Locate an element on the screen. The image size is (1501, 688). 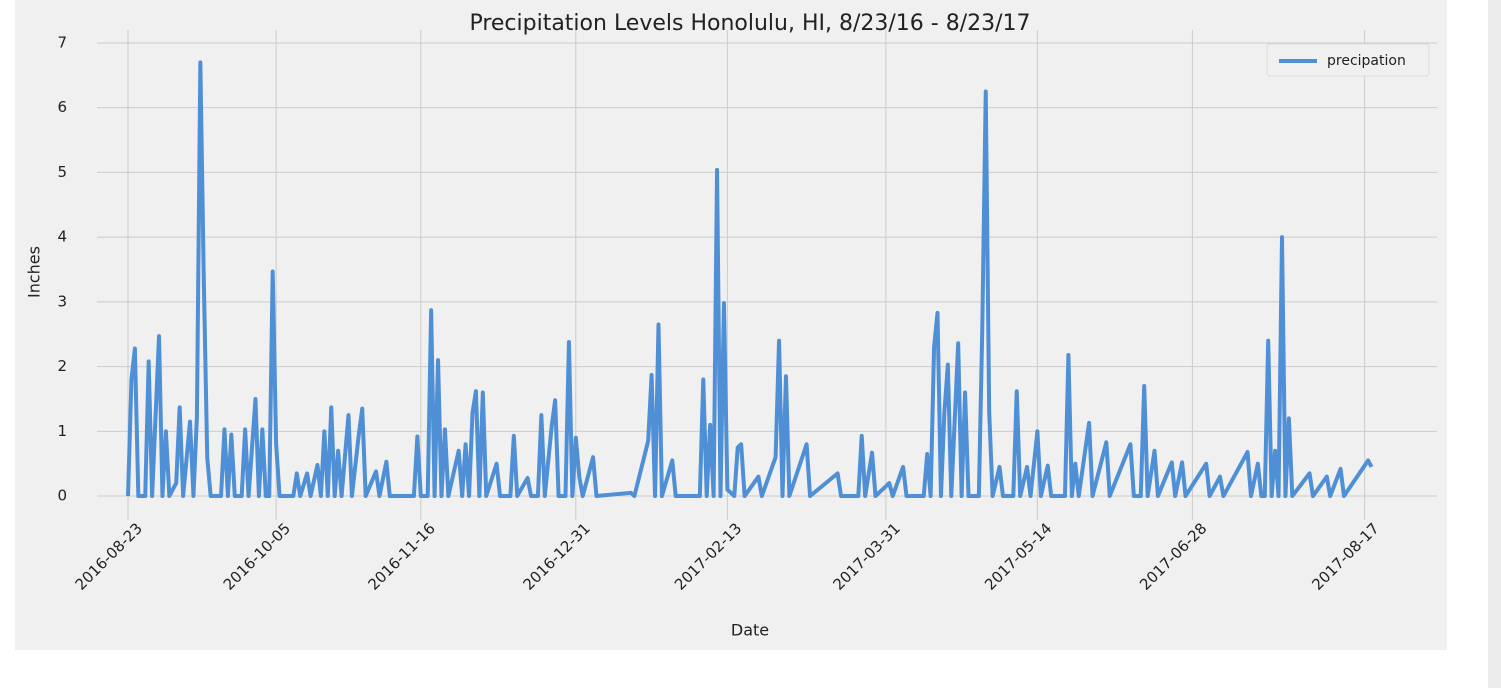
y-tick-label: 4 is located at coordinates (62, 237).